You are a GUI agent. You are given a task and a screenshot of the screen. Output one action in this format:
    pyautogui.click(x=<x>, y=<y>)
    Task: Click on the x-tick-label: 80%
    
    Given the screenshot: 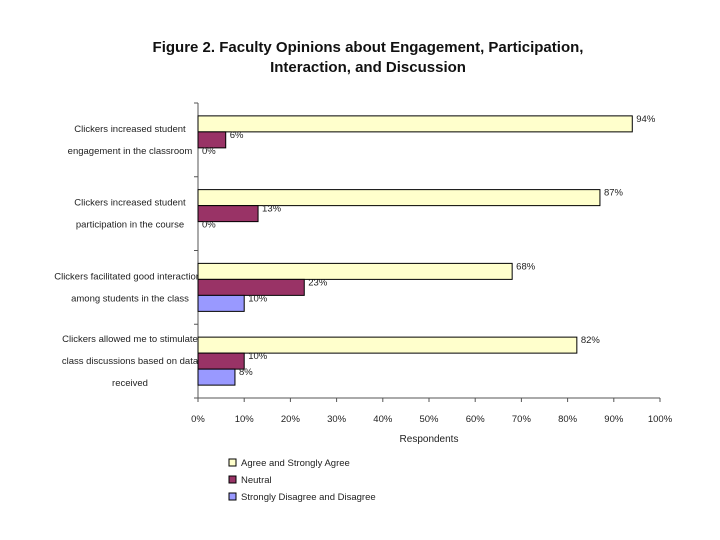 What is the action you would take?
    pyautogui.click(x=568, y=419)
    